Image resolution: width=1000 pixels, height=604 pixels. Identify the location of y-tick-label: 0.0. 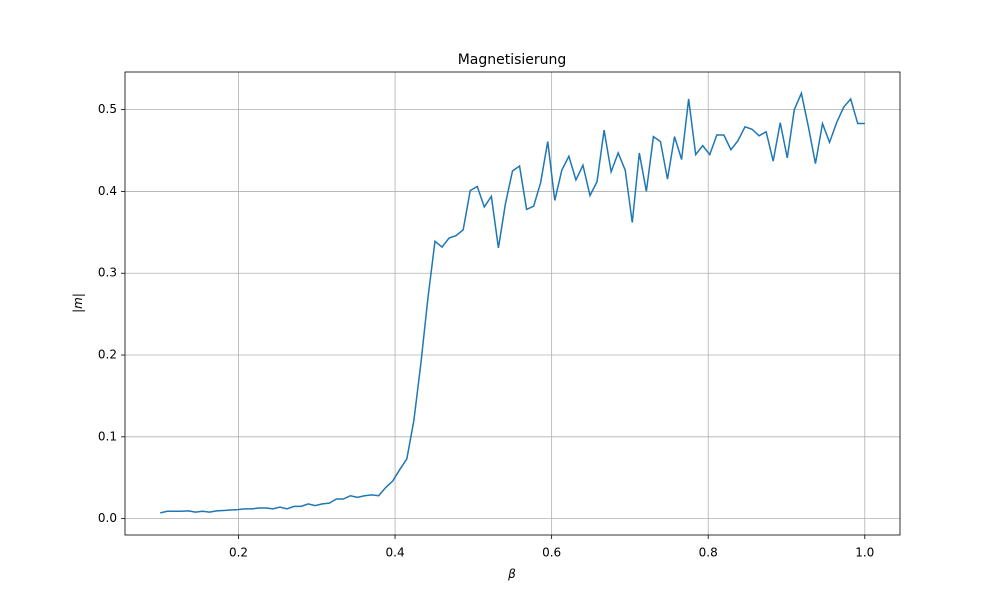
(107, 518).